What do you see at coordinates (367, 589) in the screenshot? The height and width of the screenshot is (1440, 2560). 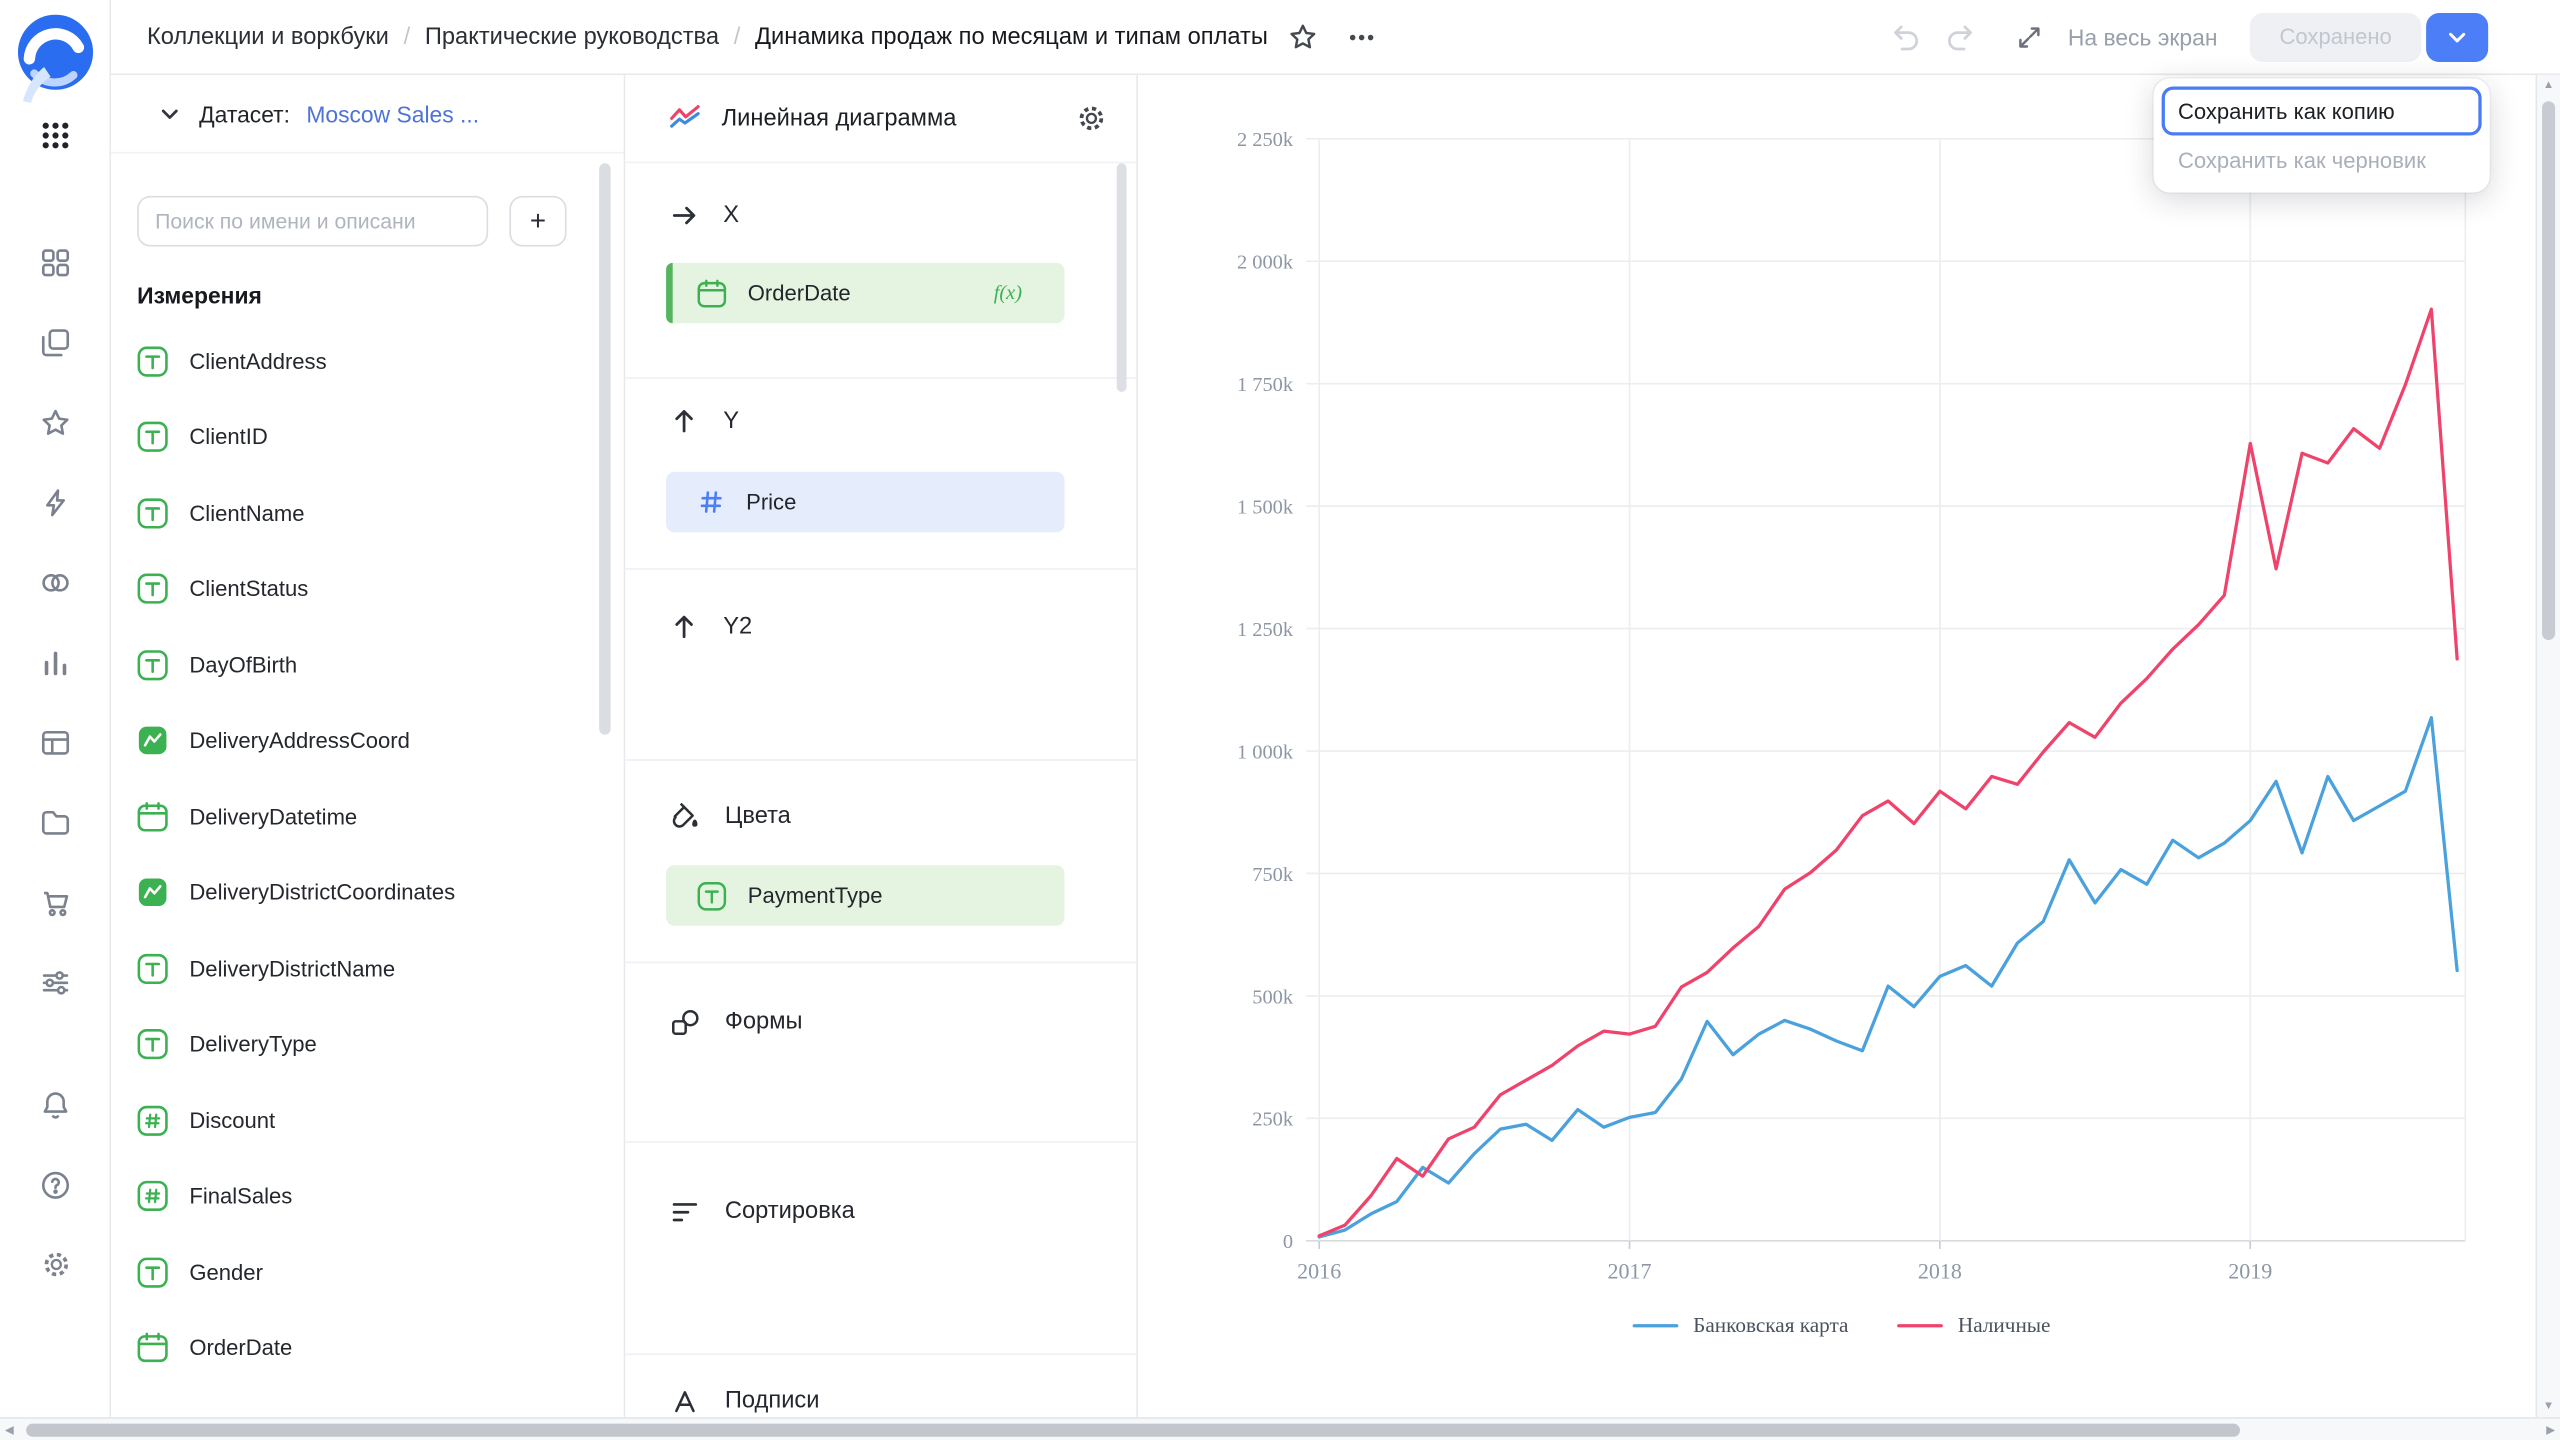 I see `field-item-ClientStatus: ClientStatus` at bounding box center [367, 589].